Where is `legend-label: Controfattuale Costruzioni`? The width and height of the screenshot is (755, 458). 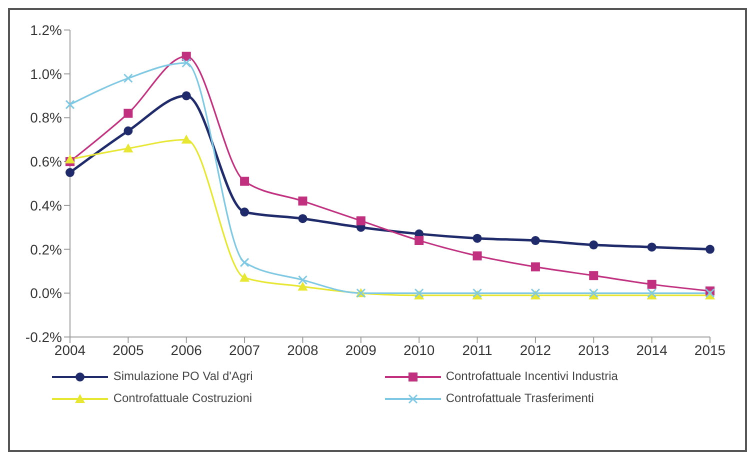 legend-label: Controfattuale Costruzioni is located at coordinates (182, 398).